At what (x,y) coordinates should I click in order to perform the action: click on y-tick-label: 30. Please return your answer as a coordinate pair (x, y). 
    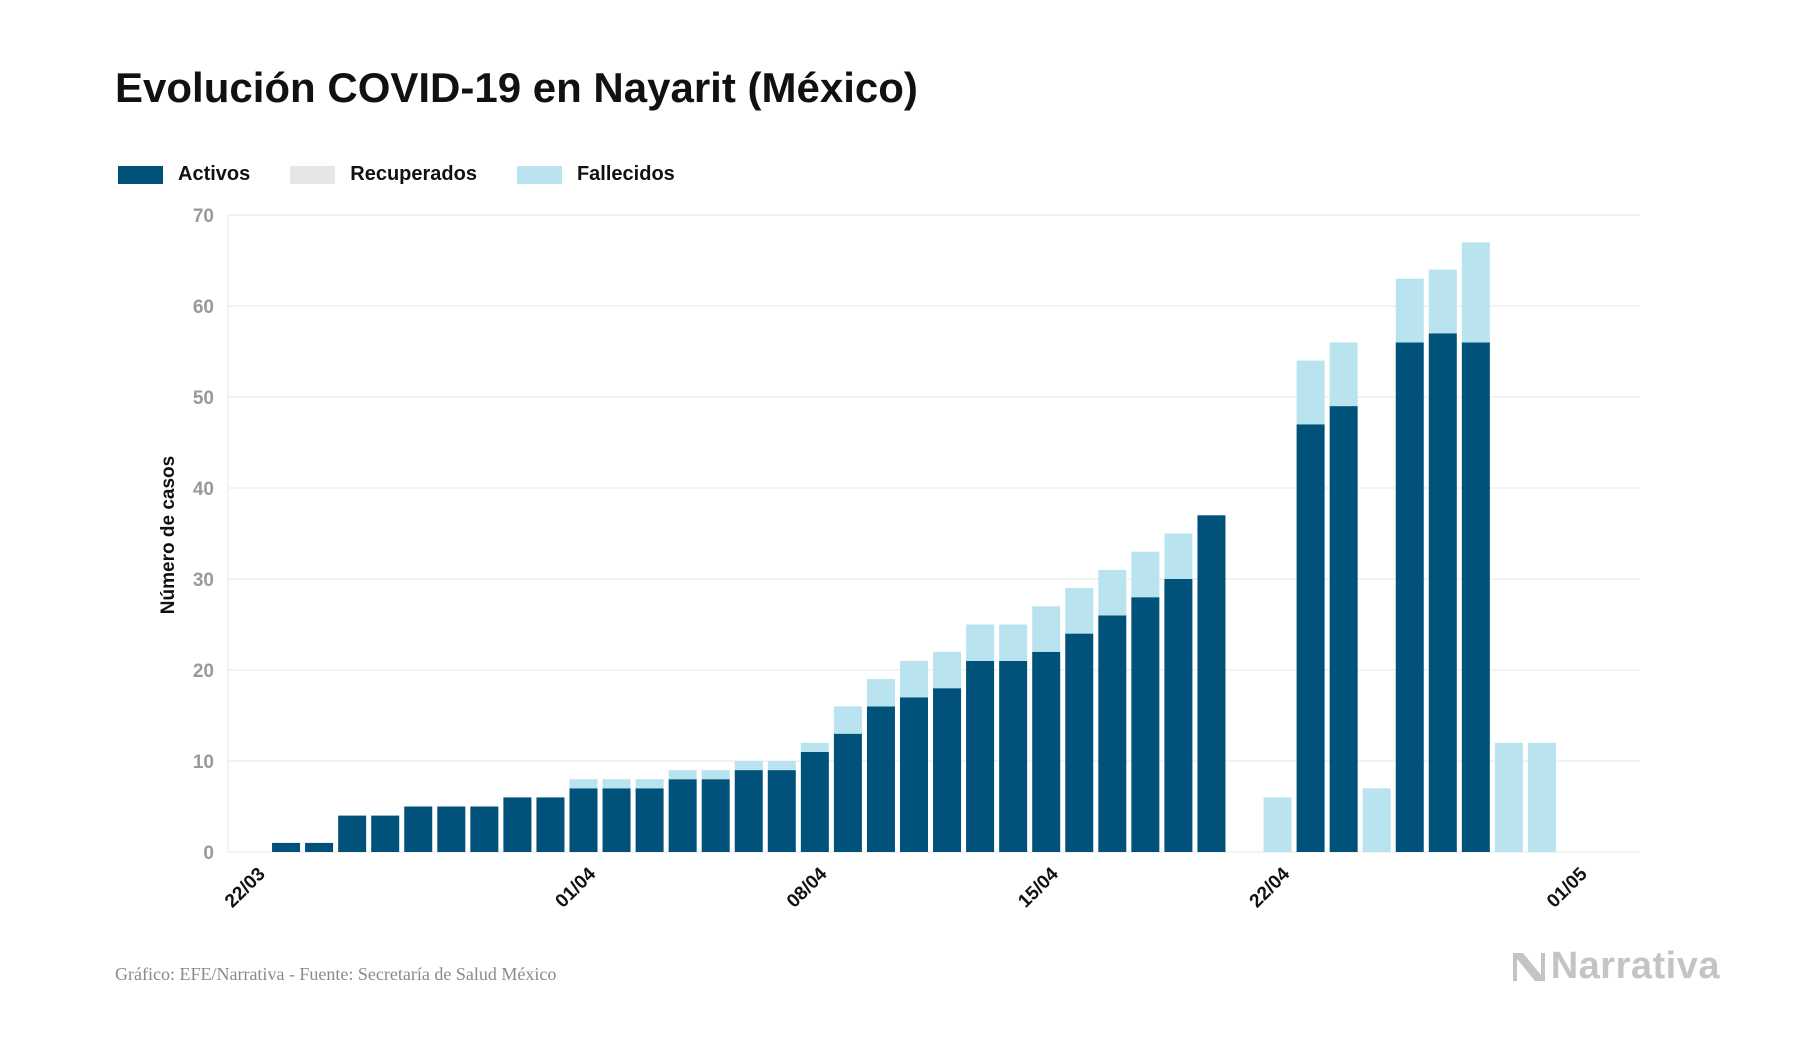
    Looking at the image, I should click on (203, 580).